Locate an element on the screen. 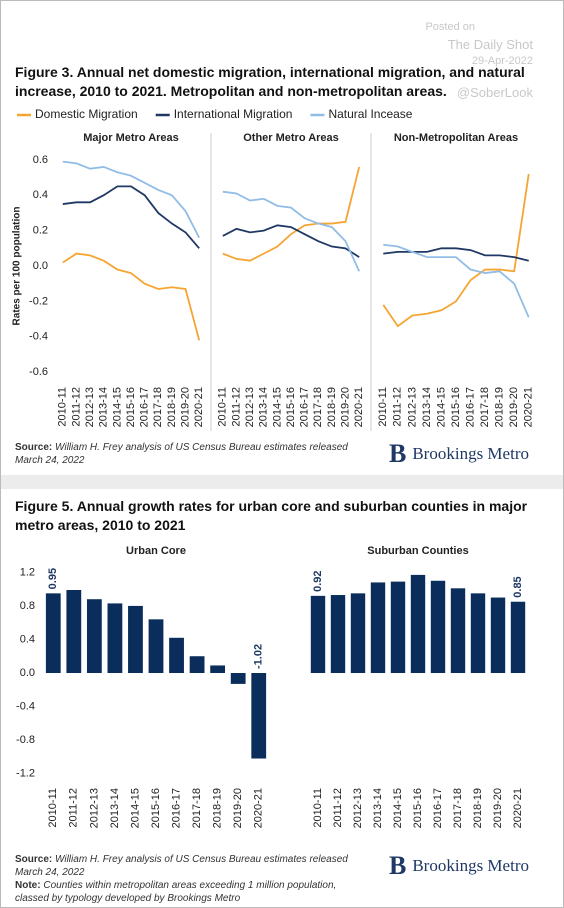 The image size is (564, 908). watermark: The Daily Shot is located at coordinates (490, 44).